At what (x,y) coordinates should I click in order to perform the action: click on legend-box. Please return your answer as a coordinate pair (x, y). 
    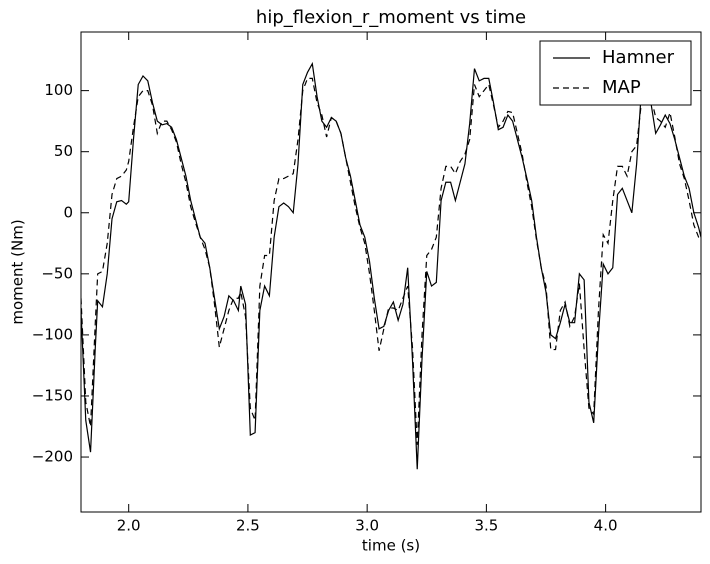
    Looking at the image, I should click on (615, 73).